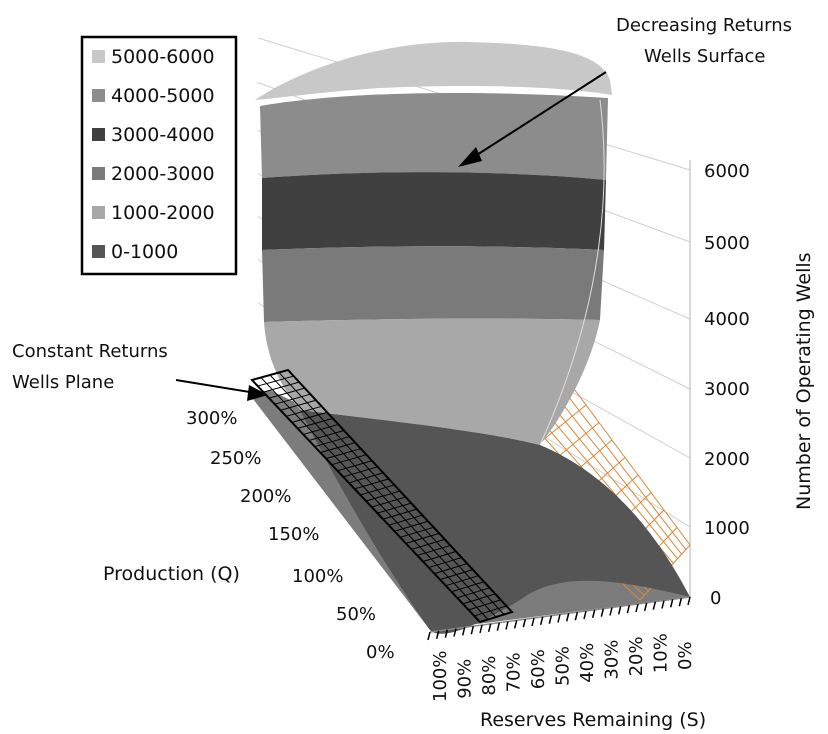  I want to click on production-axis-ticks: 0% 50% 100% 150% 200% 250% 300%, so click(290, 535).